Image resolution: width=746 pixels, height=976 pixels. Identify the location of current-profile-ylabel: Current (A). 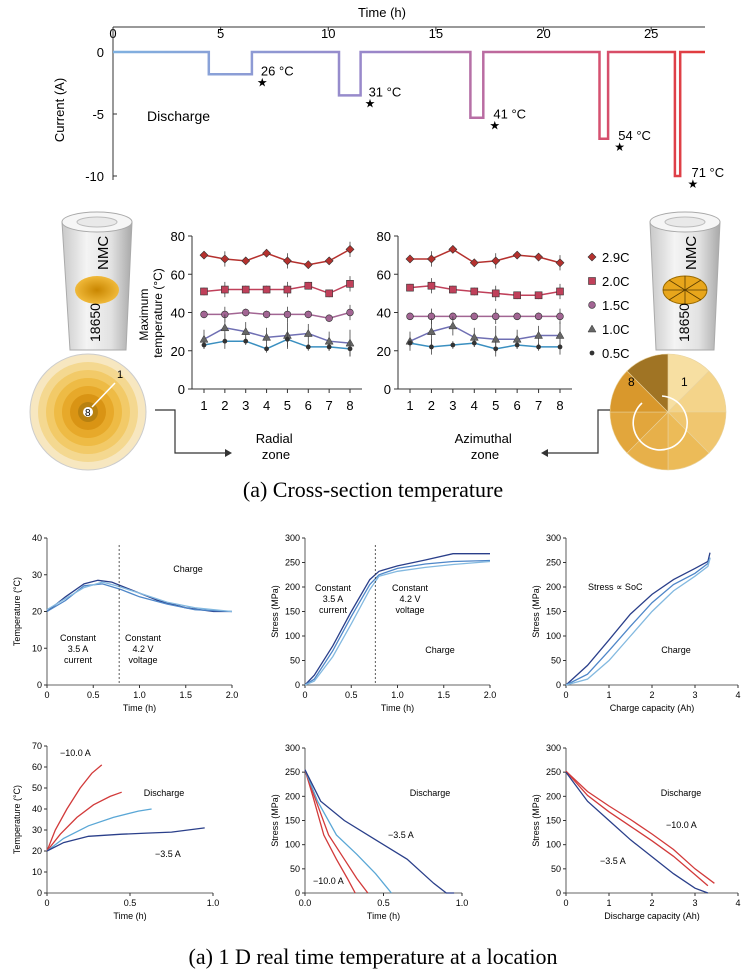
(59, 110).